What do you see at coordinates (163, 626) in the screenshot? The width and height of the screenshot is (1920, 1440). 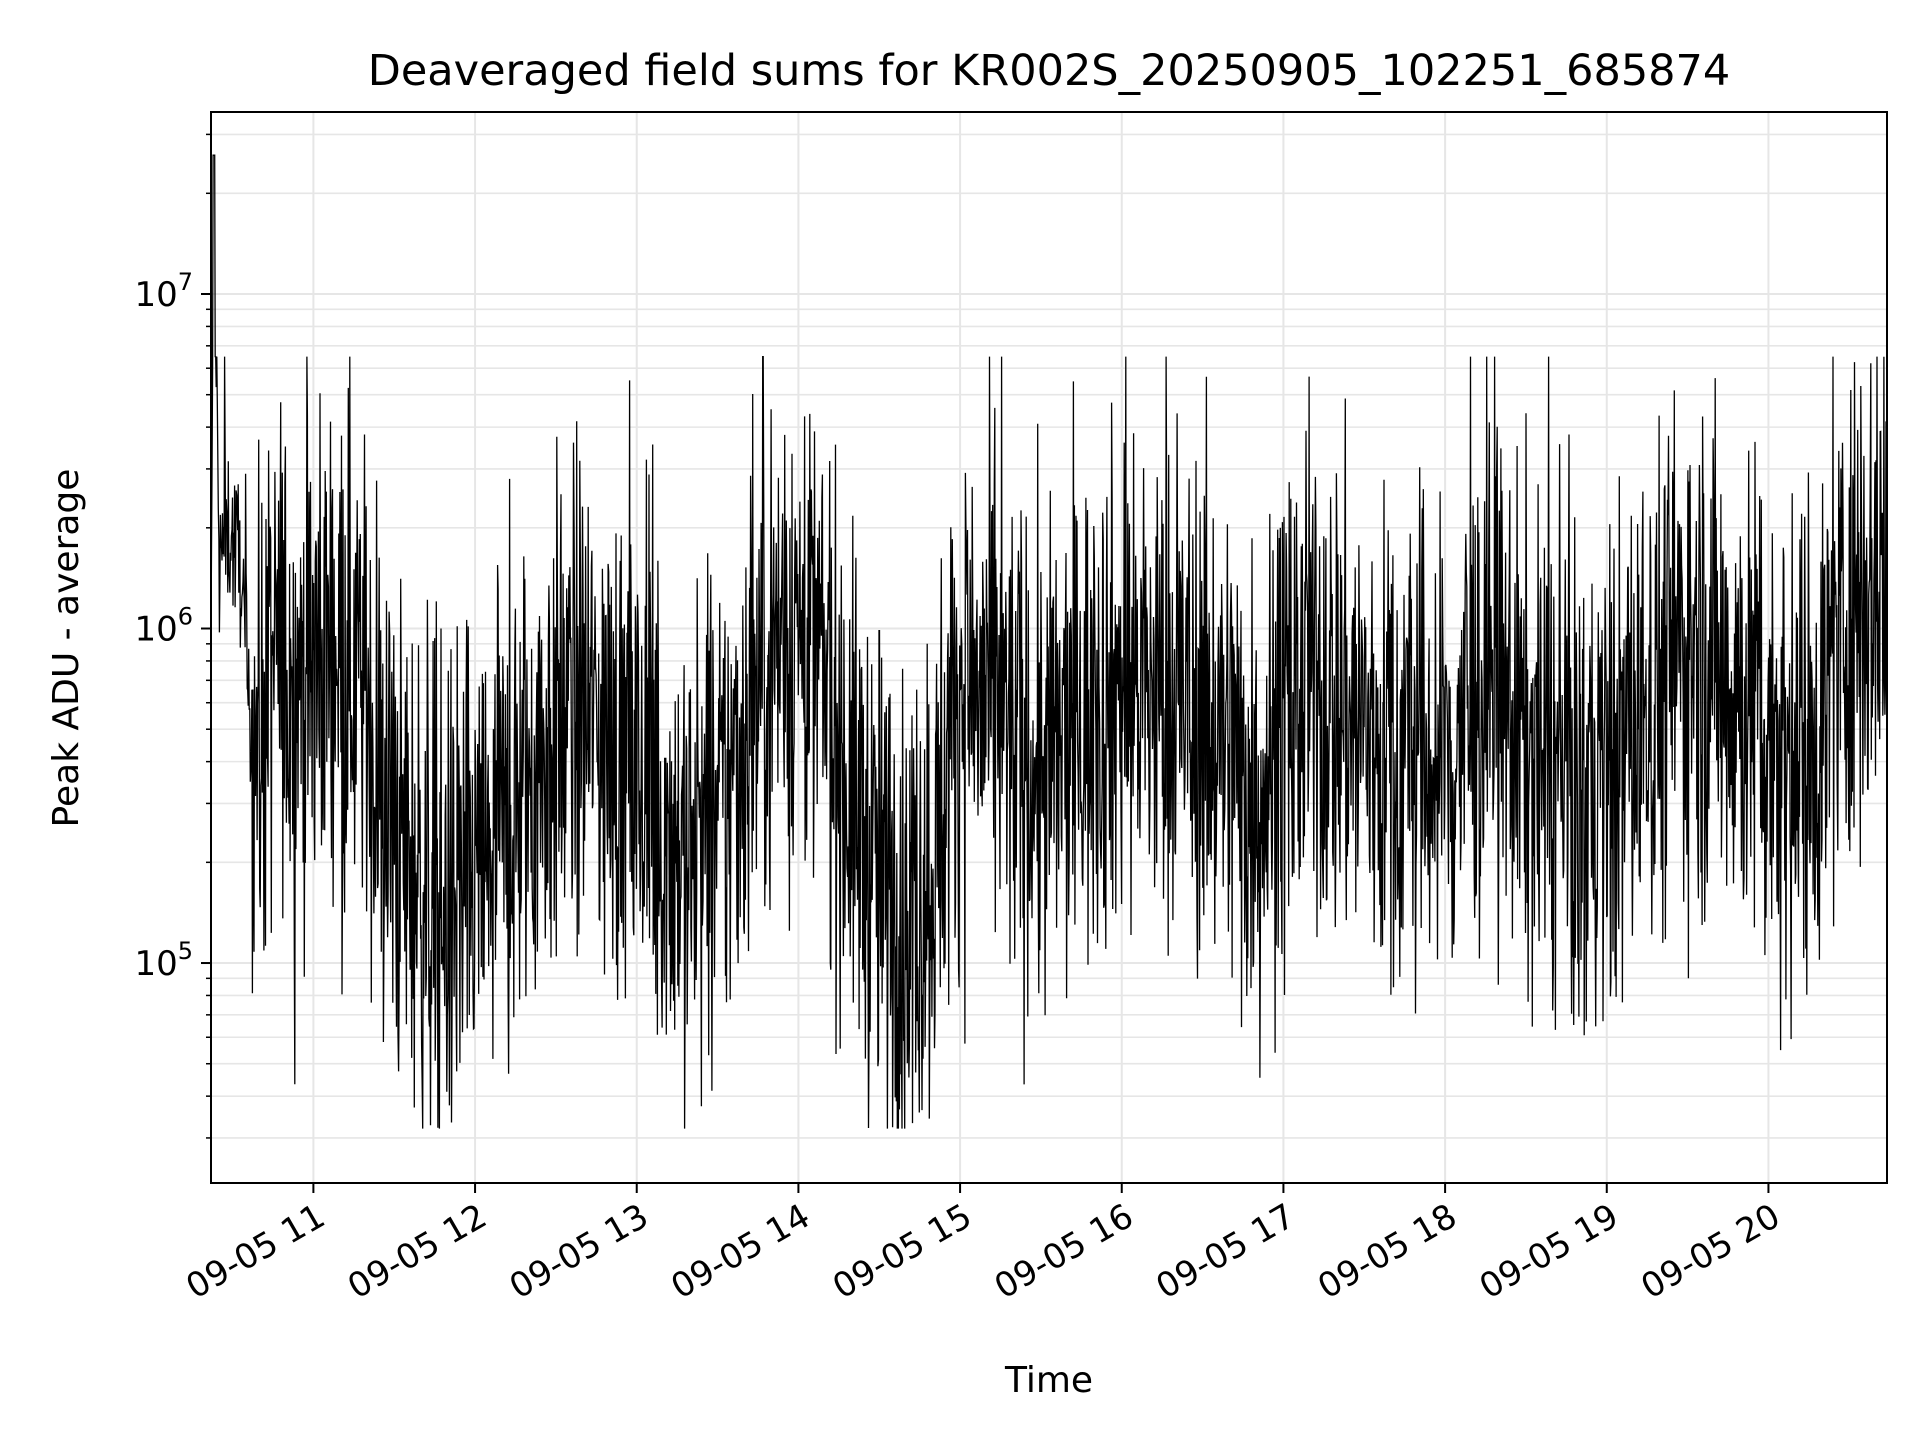 I see `y-tick-label: 10⁶` at bounding box center [163, 626].